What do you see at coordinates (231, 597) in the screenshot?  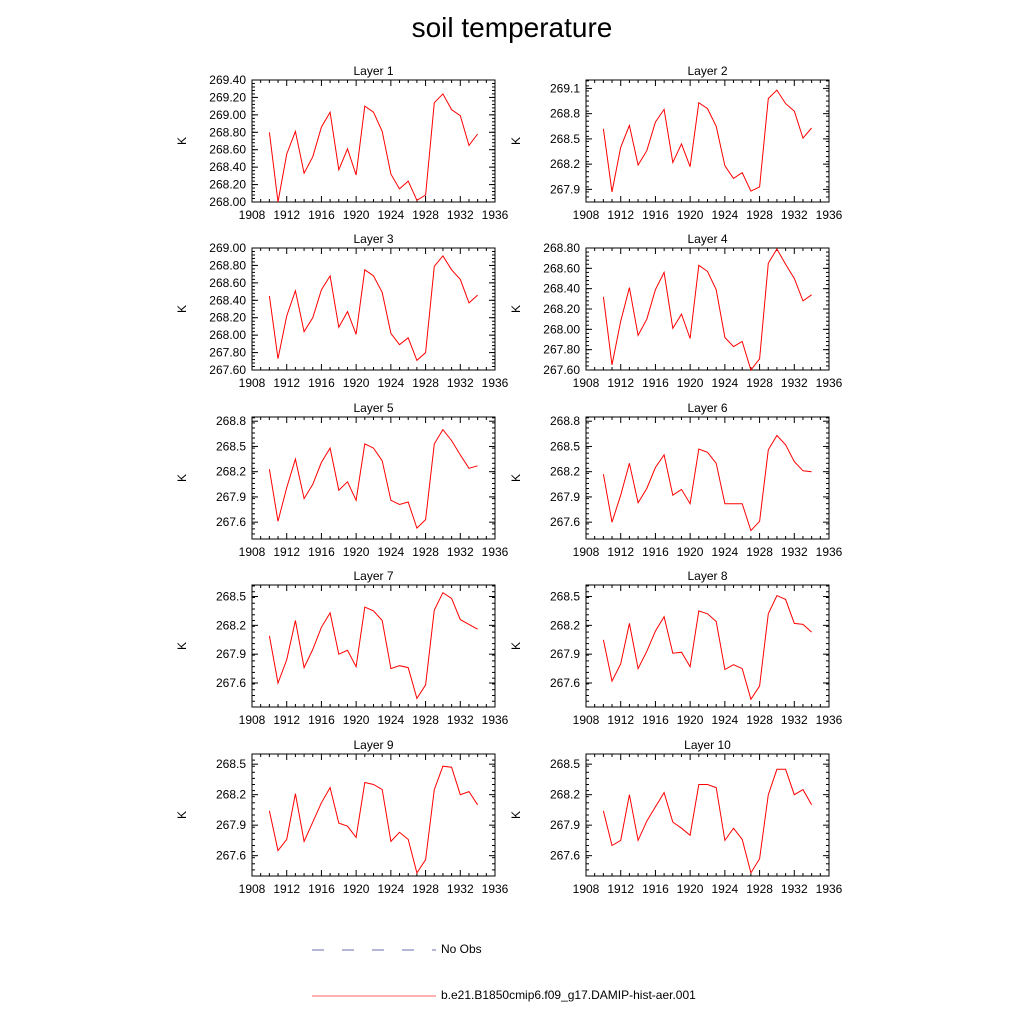 I see `layer7-y-tick-label: 268.5` at bounding box center [231, 597].